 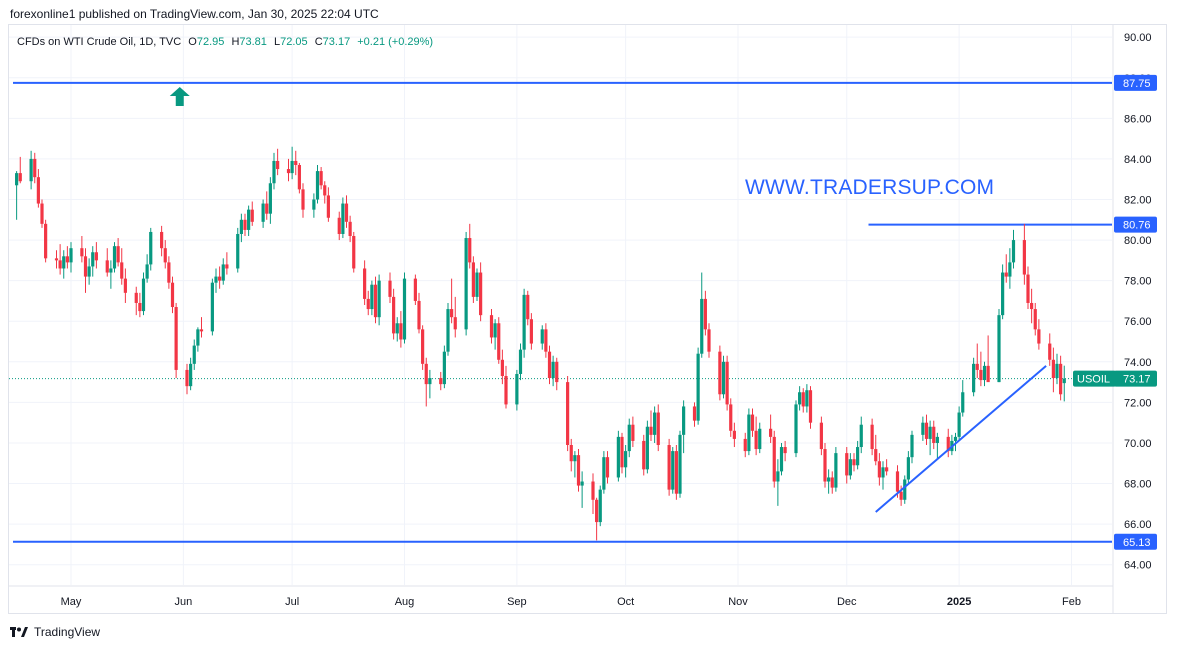 What do you see at coordinates (67, 632) in the screenshot?
I see `tradingview-brand-text: TradingView` at bounding box center [67, 632].